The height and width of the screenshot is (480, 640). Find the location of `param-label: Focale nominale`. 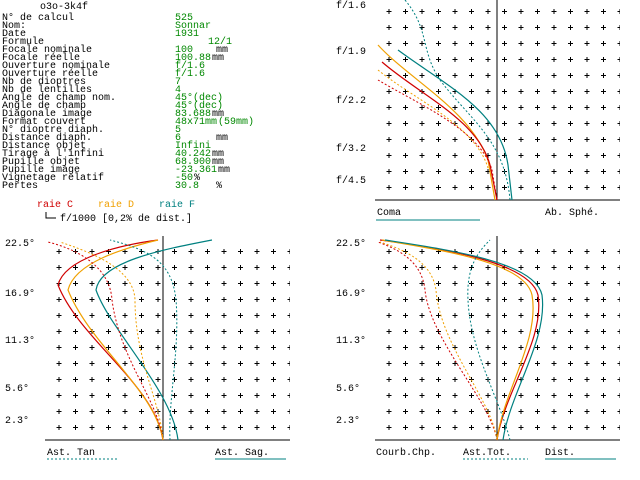

param-label: Focale nominale is located at coordinates (47, 50).